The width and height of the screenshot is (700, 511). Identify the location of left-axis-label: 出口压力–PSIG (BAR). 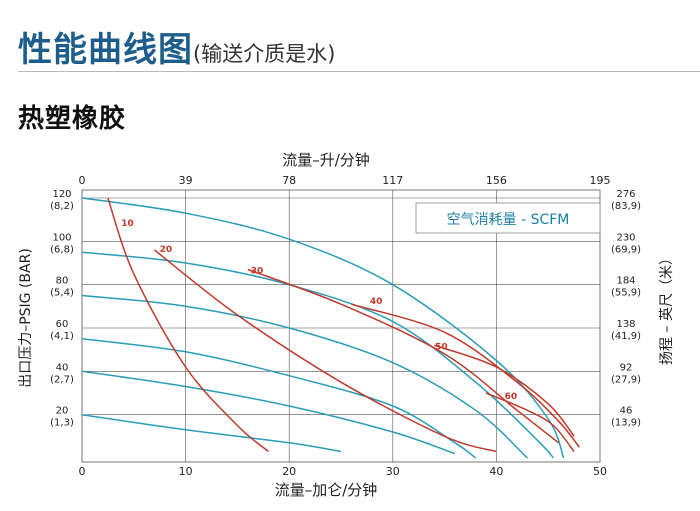
(26, 318).